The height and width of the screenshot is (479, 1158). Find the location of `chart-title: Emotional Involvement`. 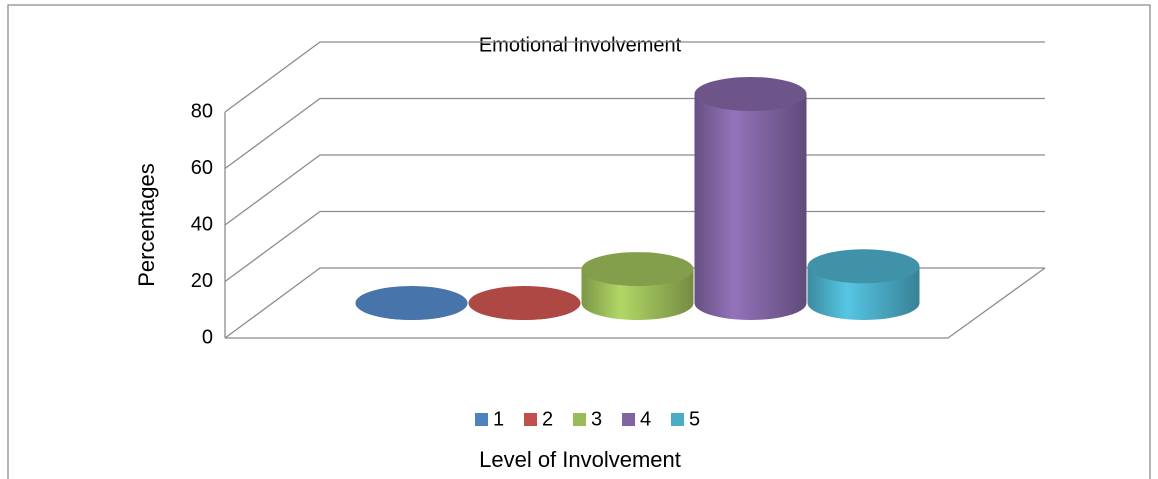

chart-title: Emotional Involvement is located at coordinates (580, 45).